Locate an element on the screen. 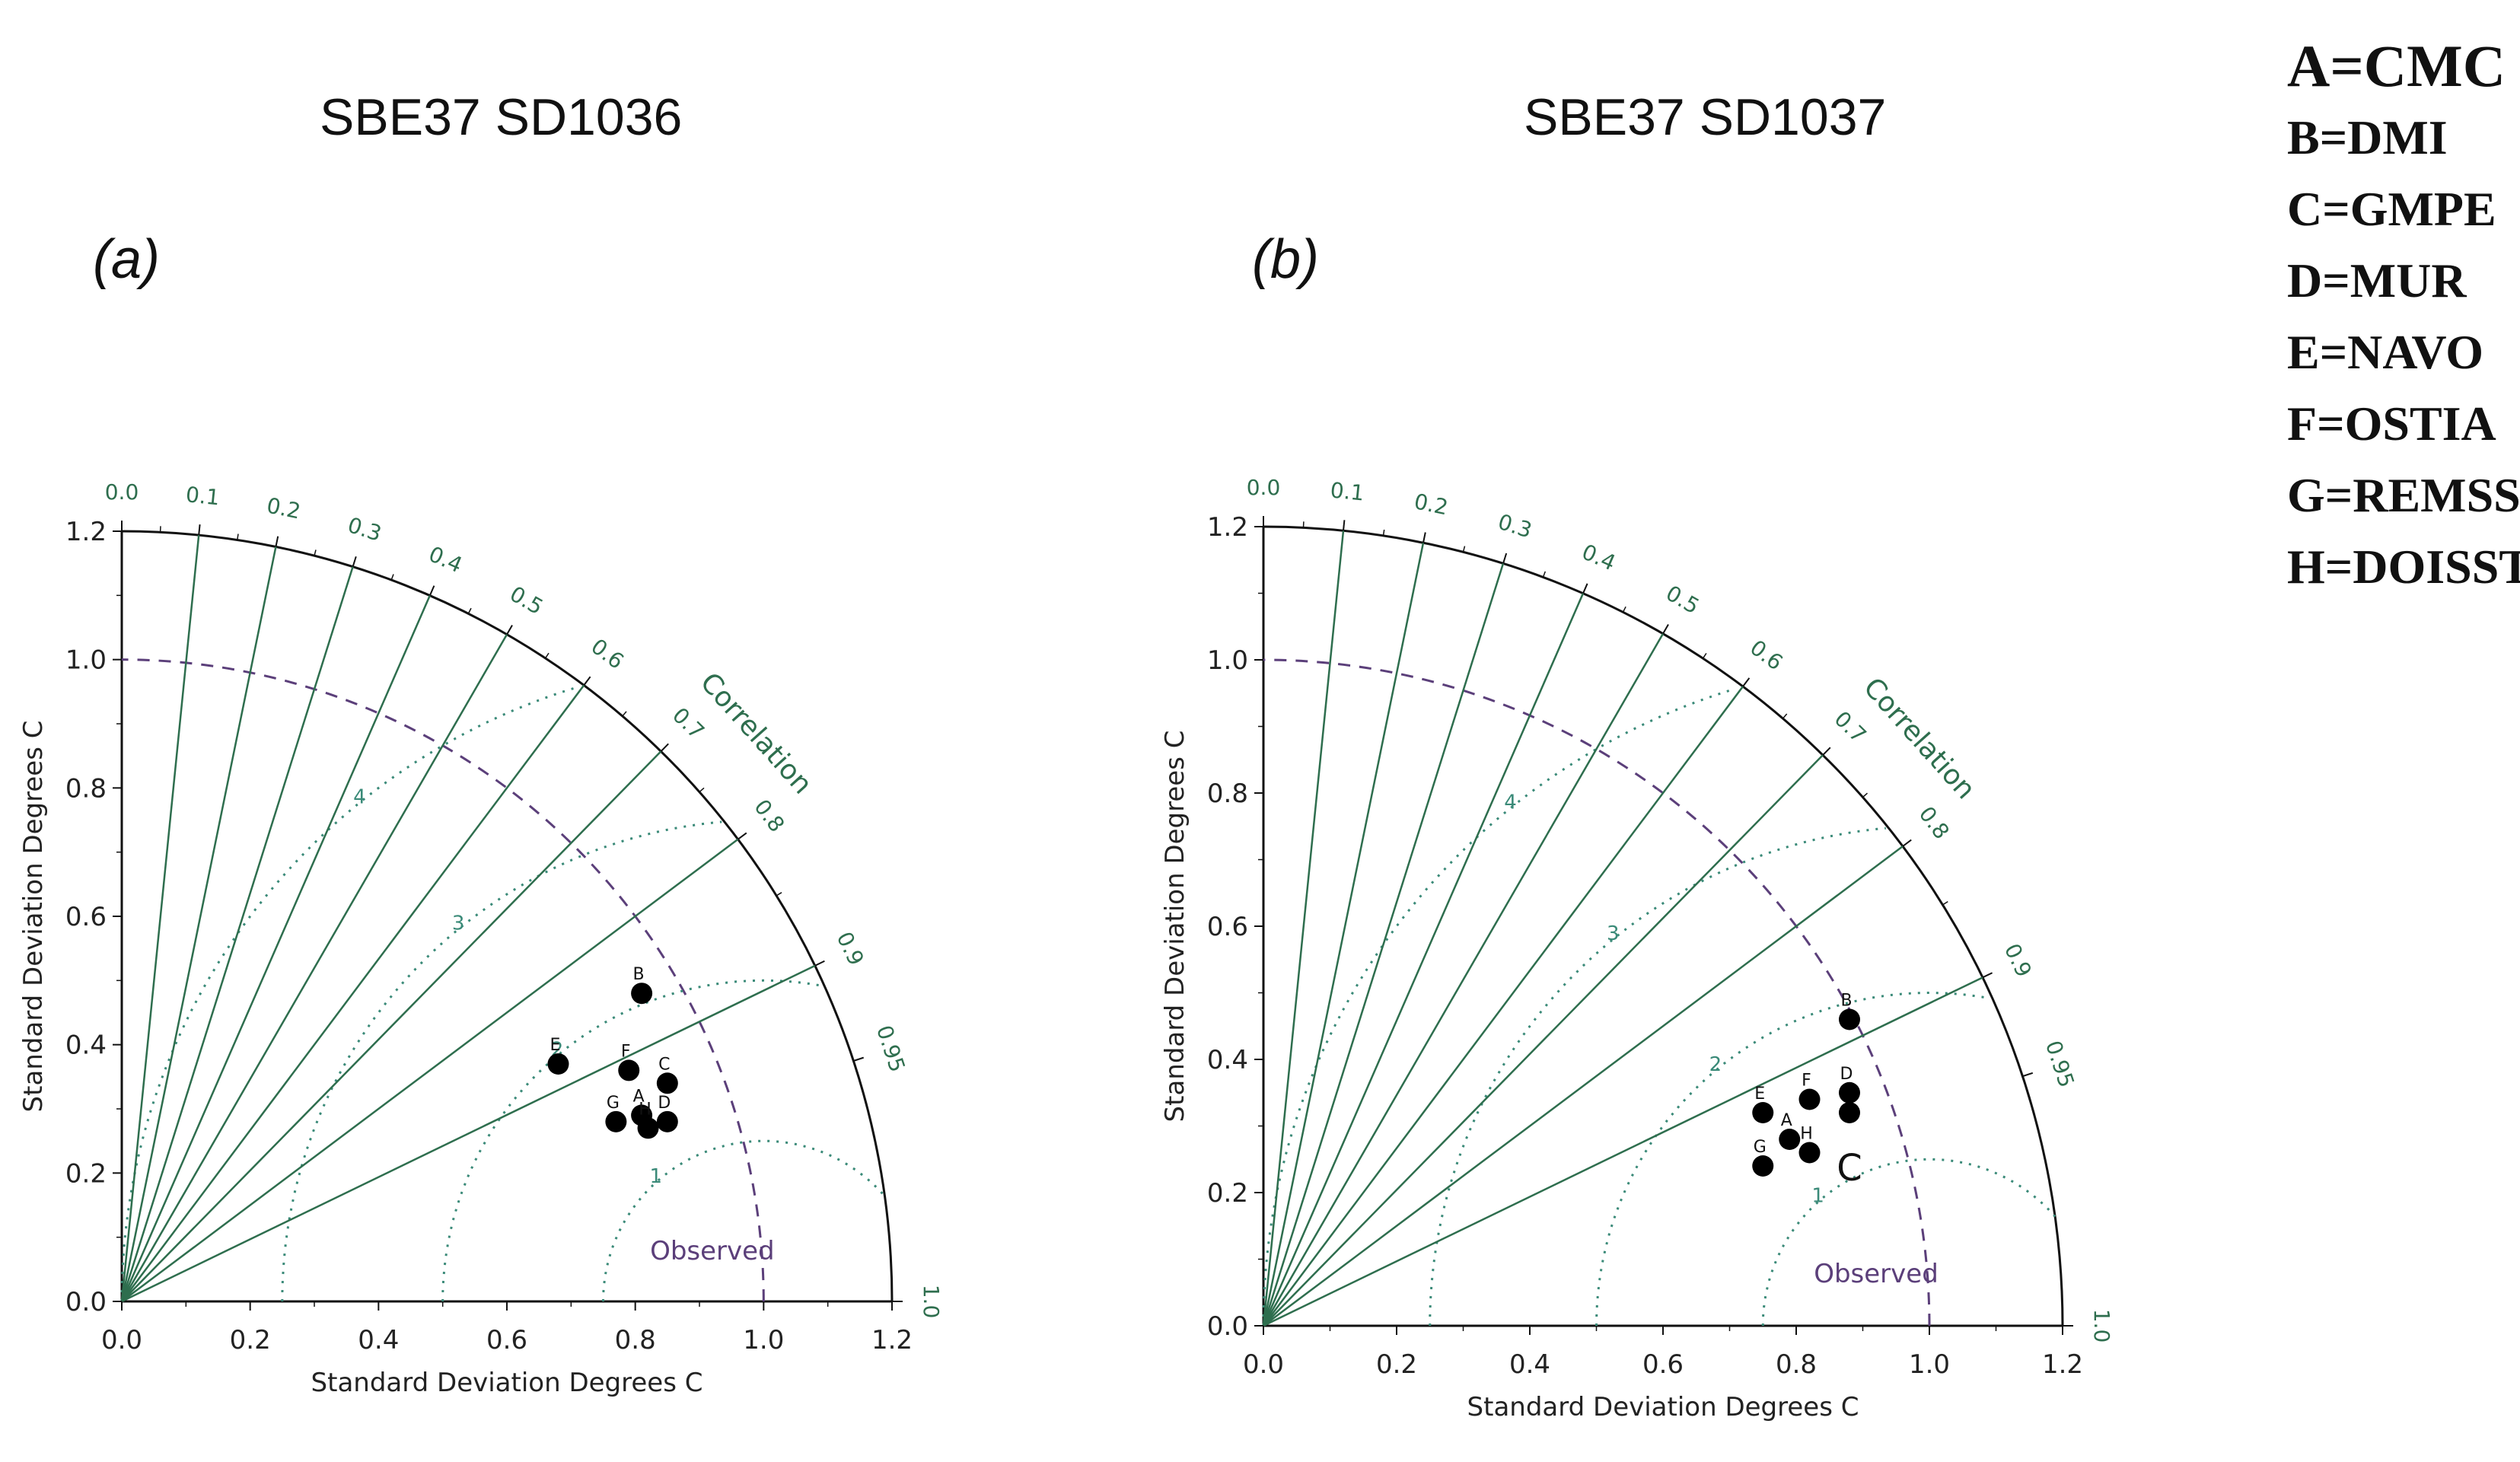 This screenshot has width=2520, height=1462. legend-item-d: D=MUR is located at coordinates (2377, 280).